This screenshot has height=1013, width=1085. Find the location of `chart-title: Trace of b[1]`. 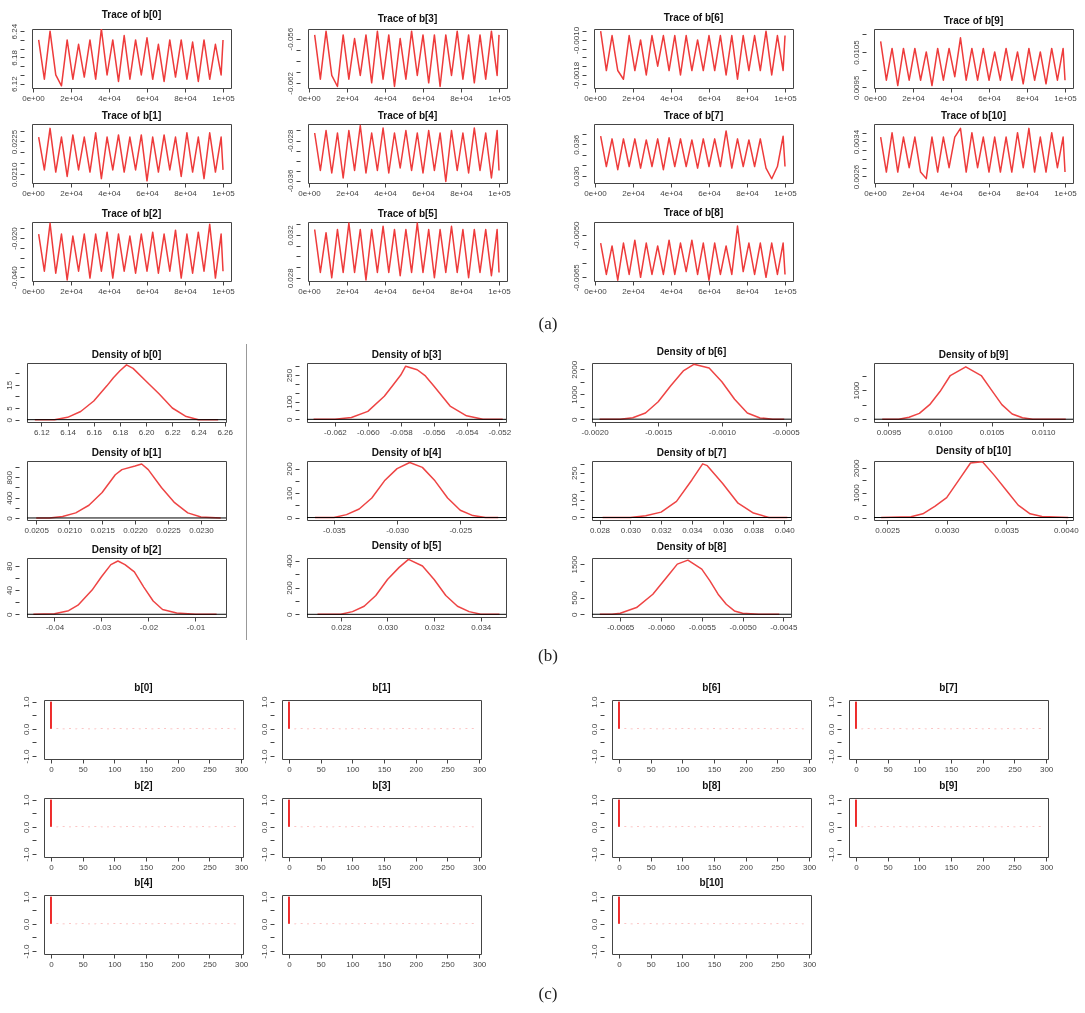

chart-title: Trace of b[1] is located at coordinates (131, 115).